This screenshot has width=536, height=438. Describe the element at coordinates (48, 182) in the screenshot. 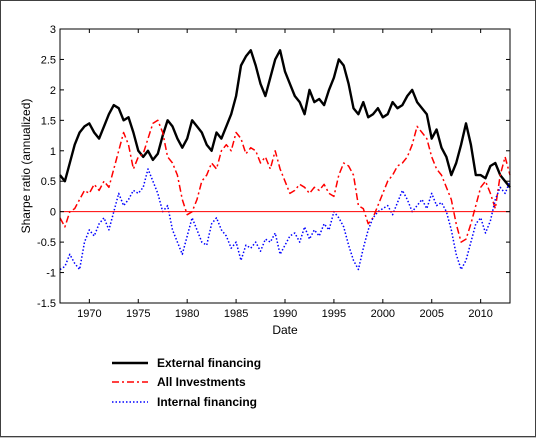

I see `y-tick-label: 0.5` at that location.